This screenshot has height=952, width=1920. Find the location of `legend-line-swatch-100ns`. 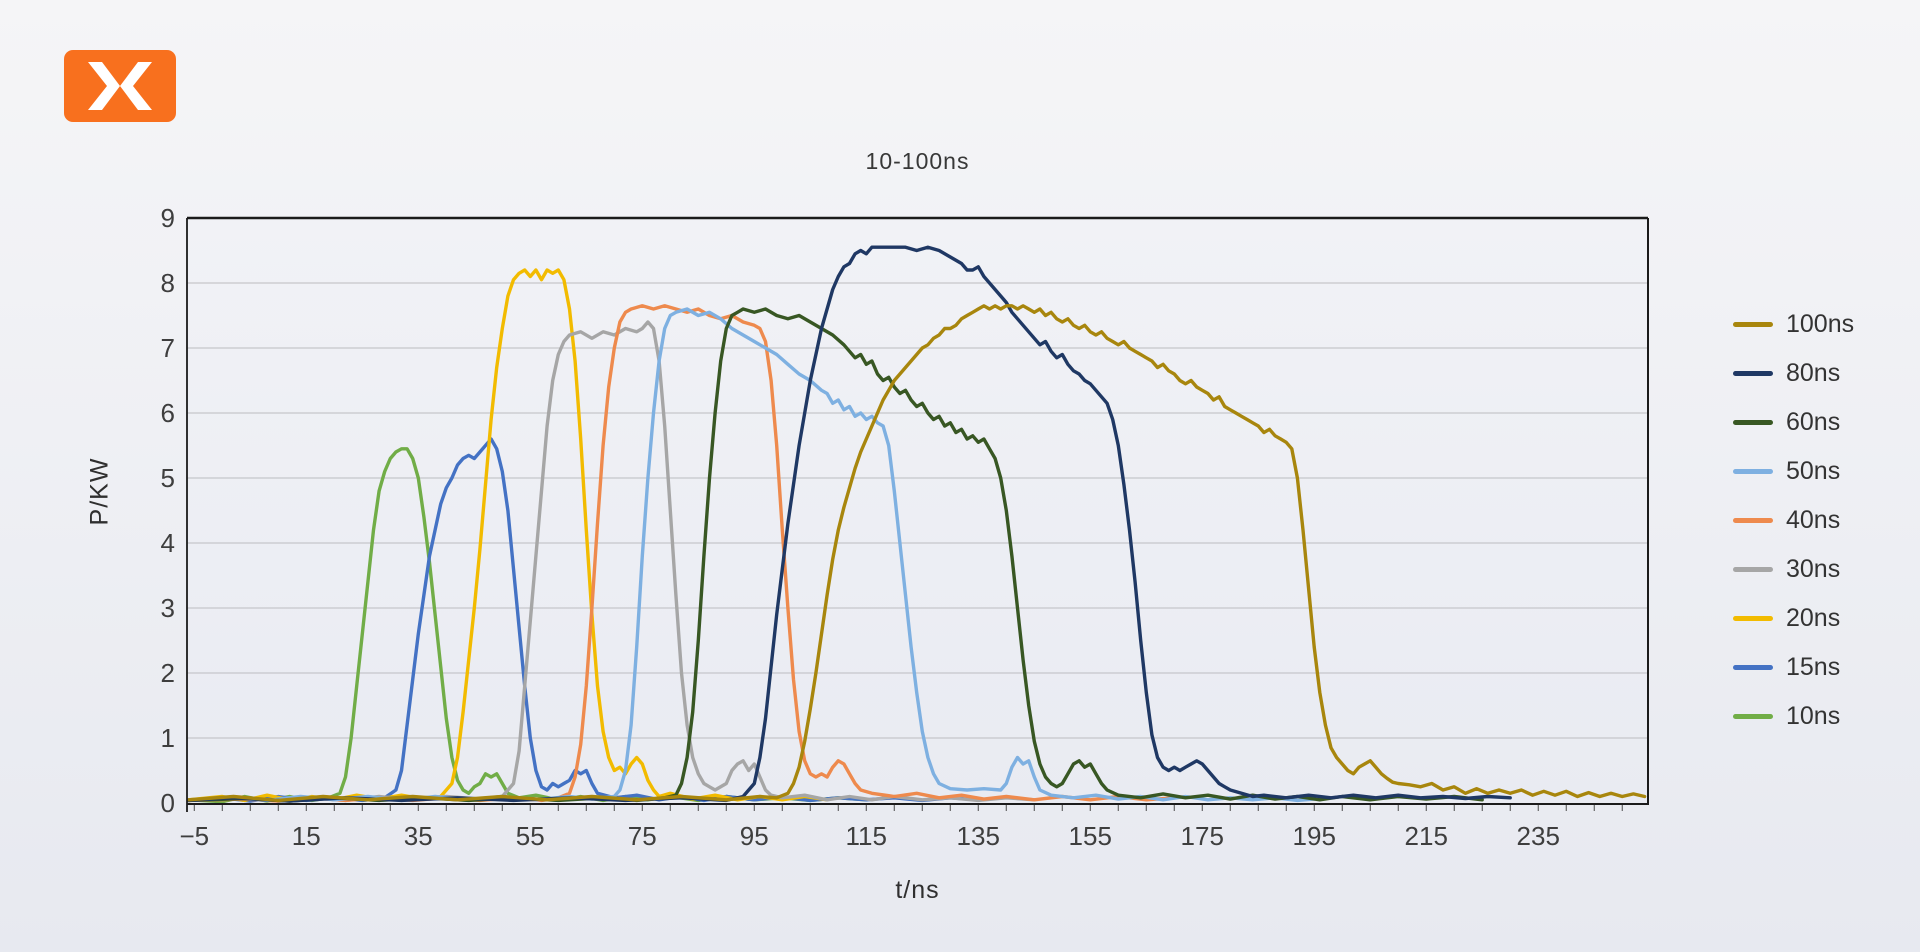

legend-line-swatch-100ns is located at coordinates (1753, 324).